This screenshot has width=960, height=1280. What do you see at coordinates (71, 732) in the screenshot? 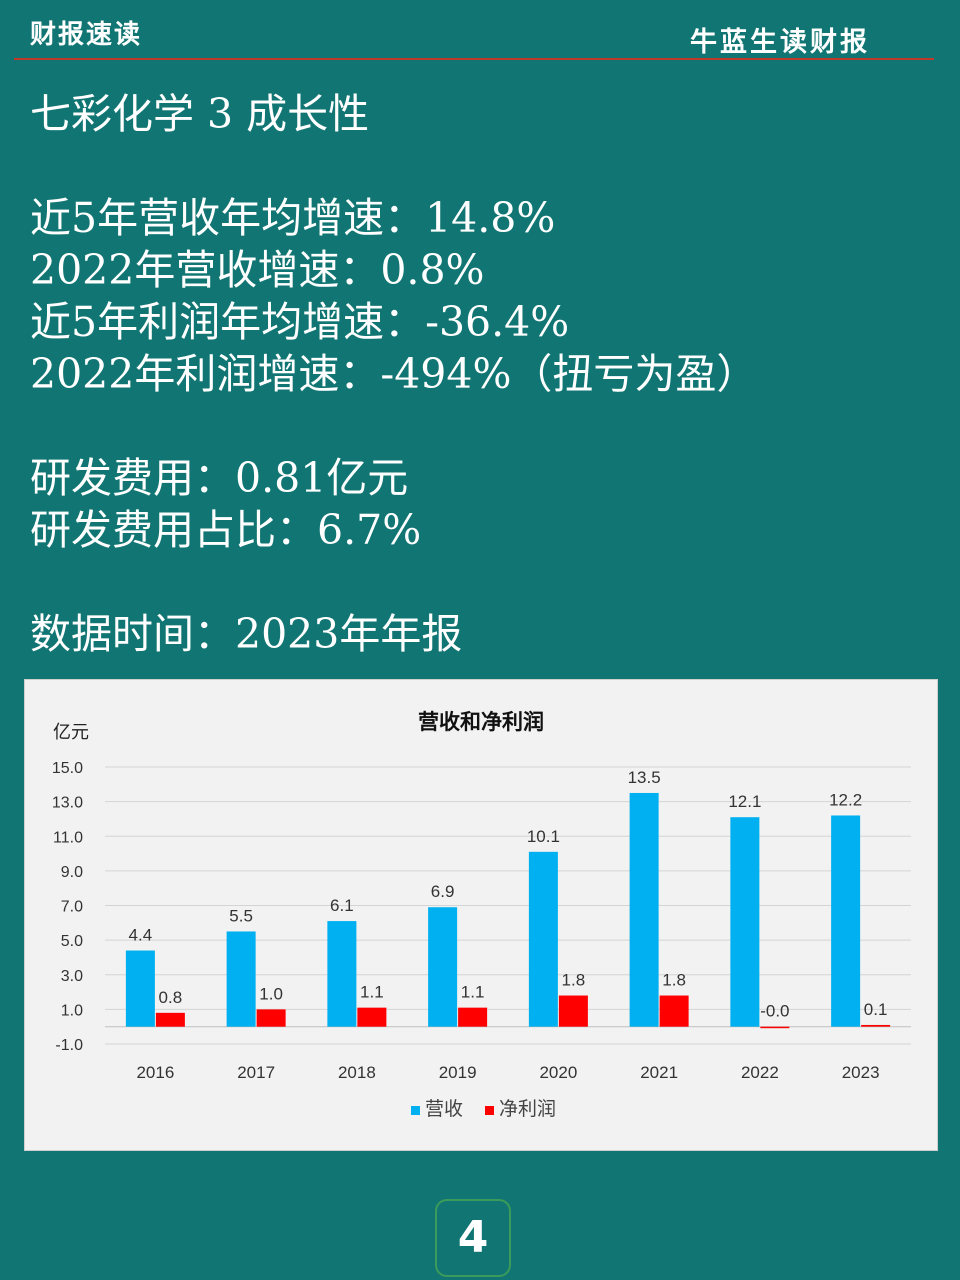
I see `y-axis-unit: 亿元` at bounding box center [71, 732].